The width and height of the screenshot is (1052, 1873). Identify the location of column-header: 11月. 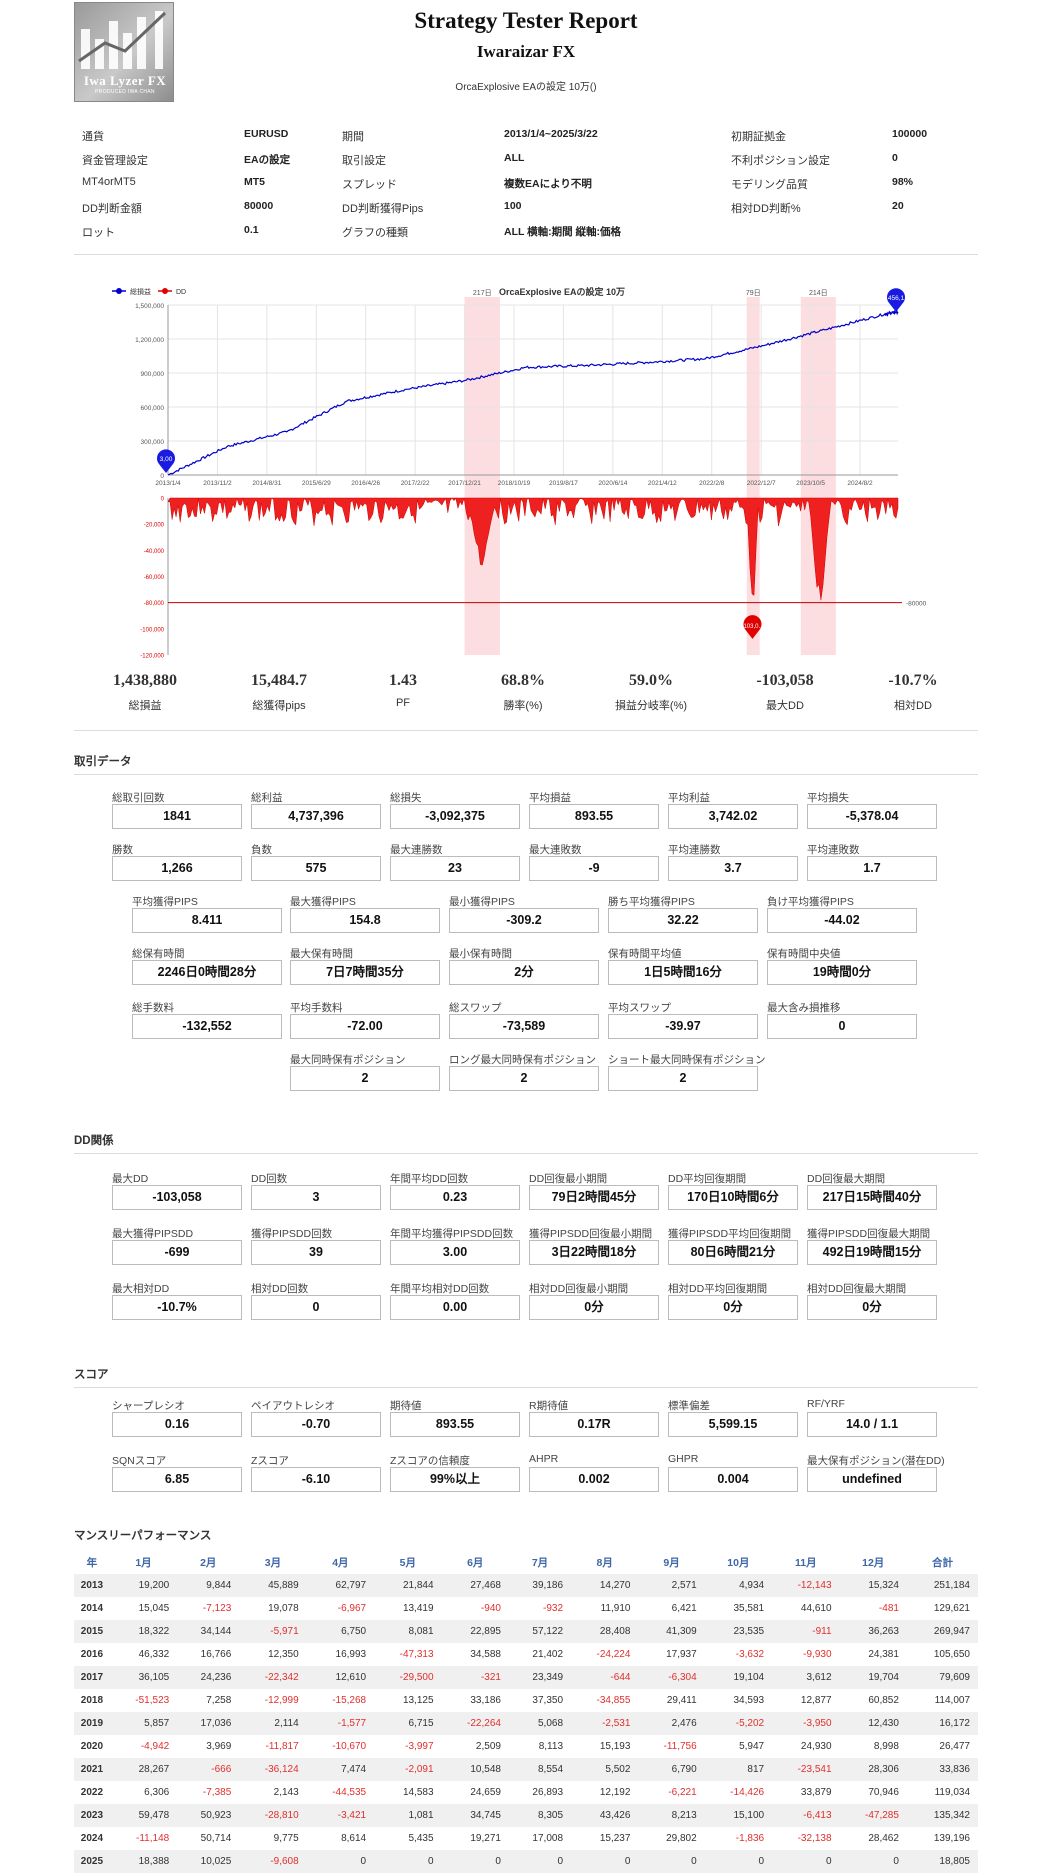
(806, 1562).